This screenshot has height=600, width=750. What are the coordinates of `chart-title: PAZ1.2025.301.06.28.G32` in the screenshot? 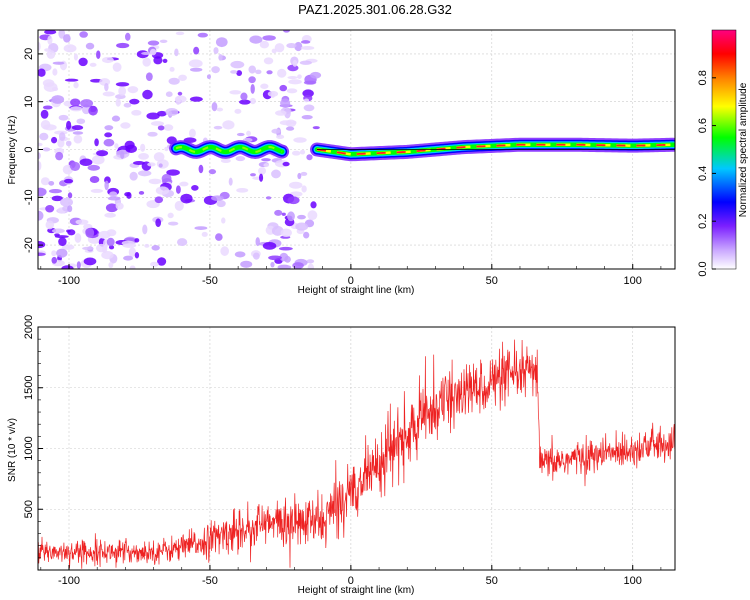 It's located at (375, 9).